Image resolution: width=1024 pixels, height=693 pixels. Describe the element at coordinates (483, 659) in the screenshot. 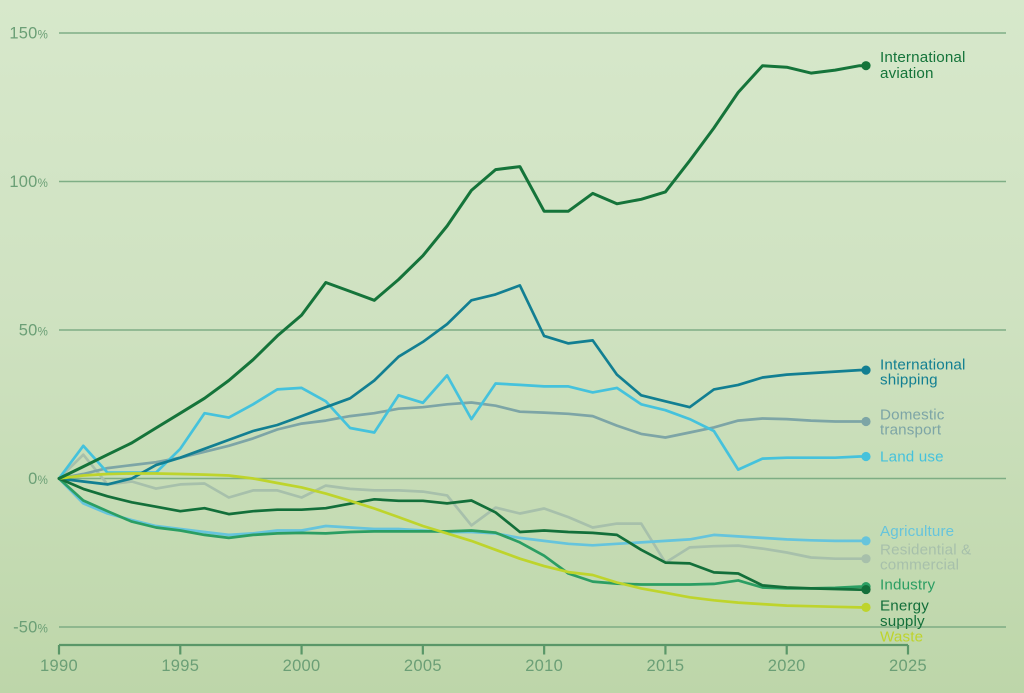

I see `x-axis: 1990 1995 2000 2005 2010 2015 2020 2025` at that location.